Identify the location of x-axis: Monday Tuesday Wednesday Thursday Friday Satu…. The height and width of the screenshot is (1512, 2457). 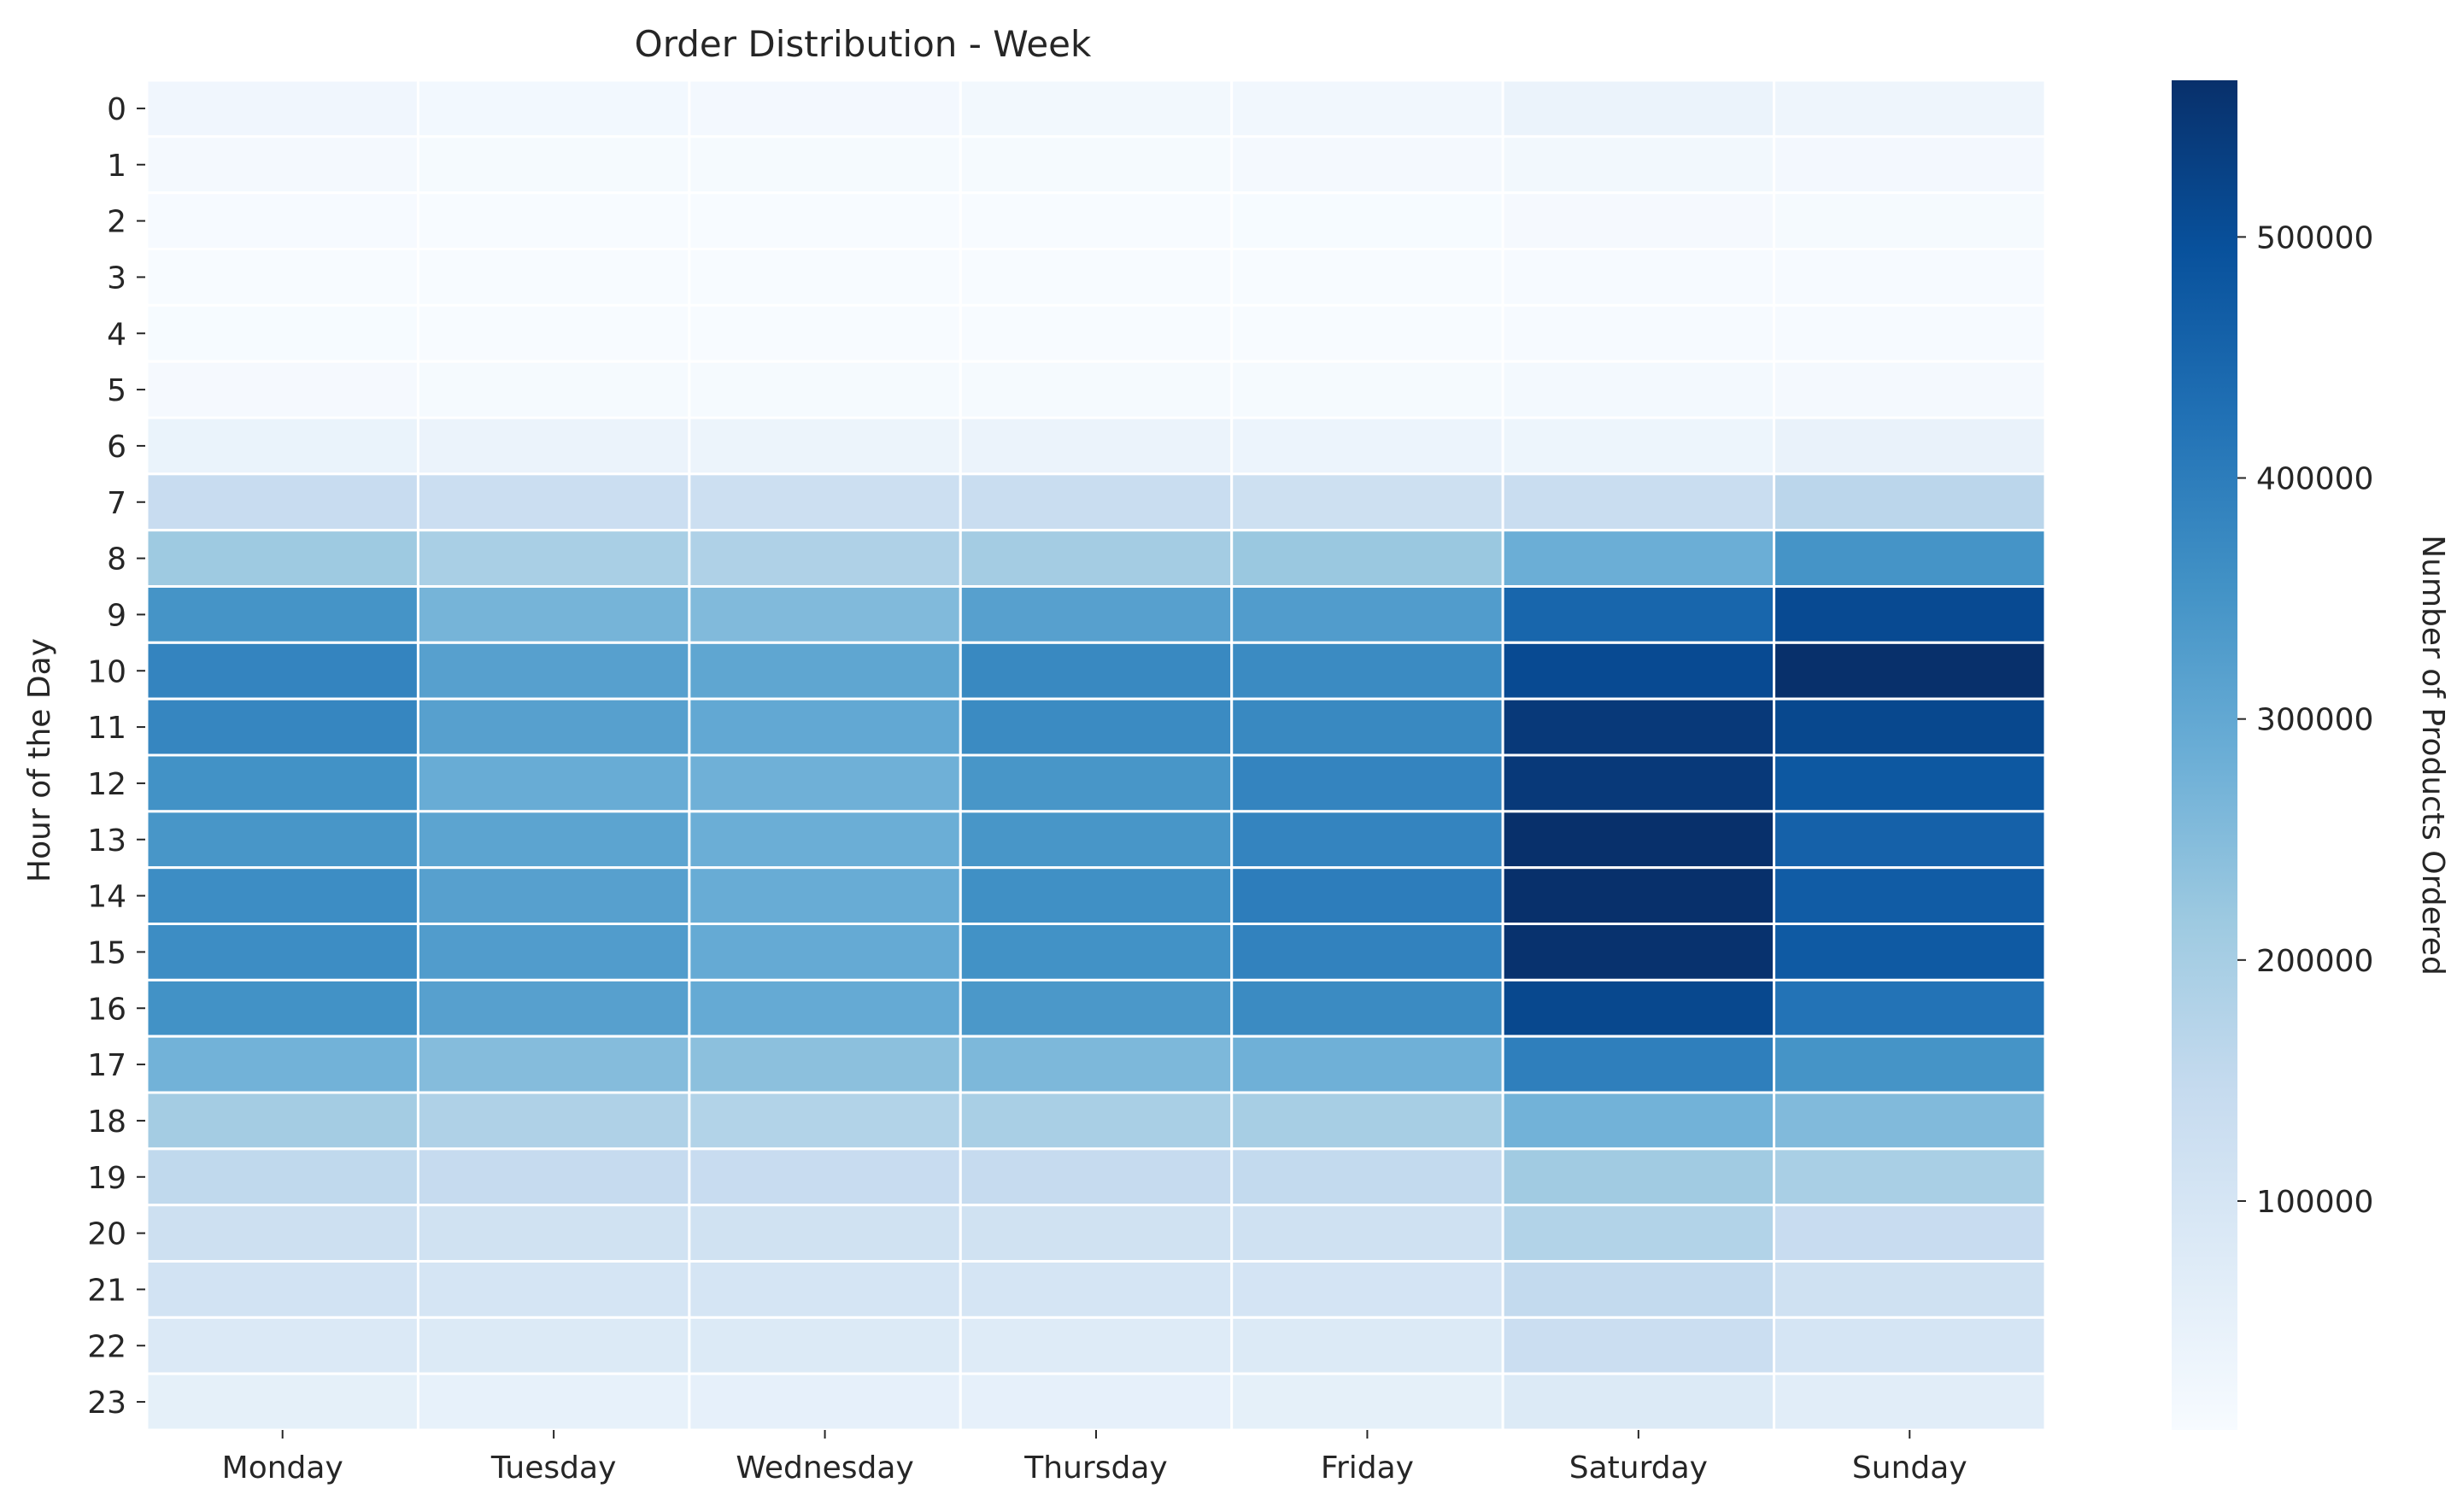
(1094, 1458).